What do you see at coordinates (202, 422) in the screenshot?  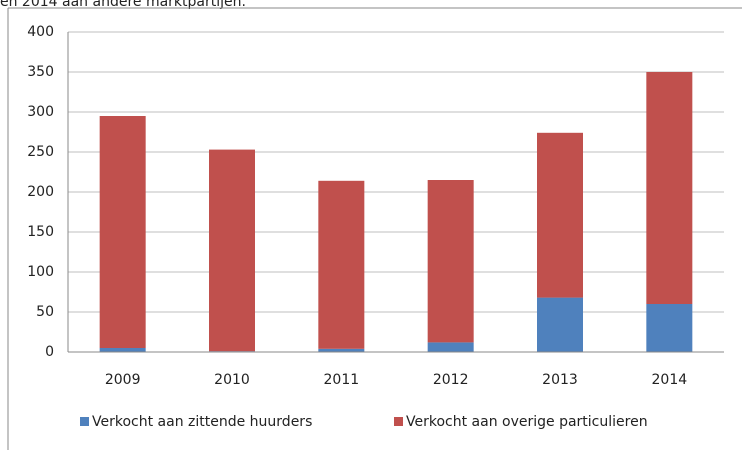 I see `legend-label: Verkocht aan zittende huurders` at bounding box center [202, 422].